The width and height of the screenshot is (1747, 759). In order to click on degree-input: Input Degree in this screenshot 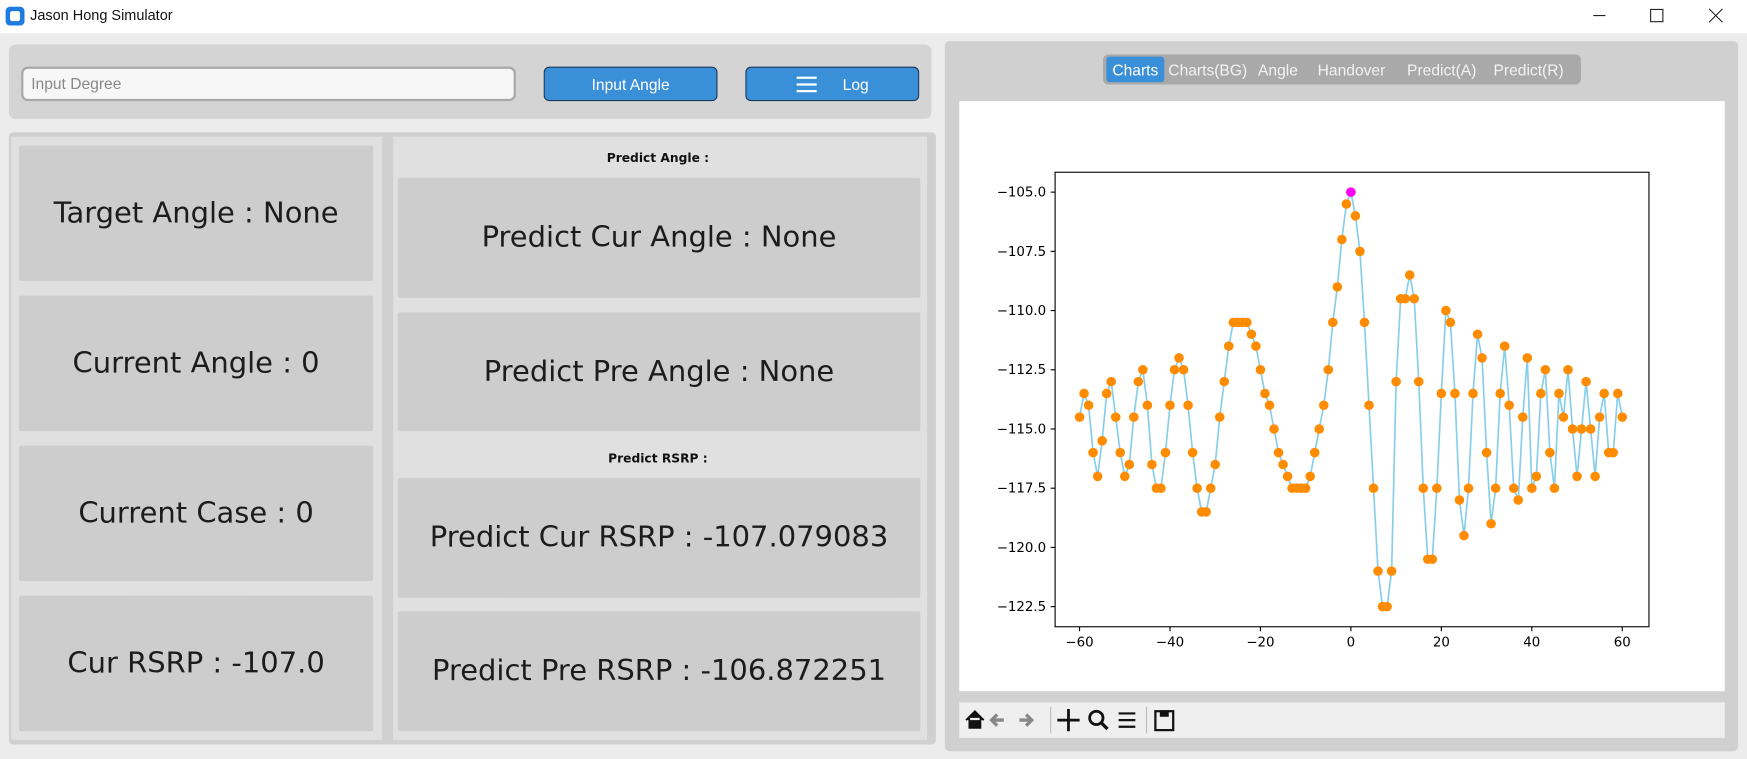, I will do `click(268, 84)`.